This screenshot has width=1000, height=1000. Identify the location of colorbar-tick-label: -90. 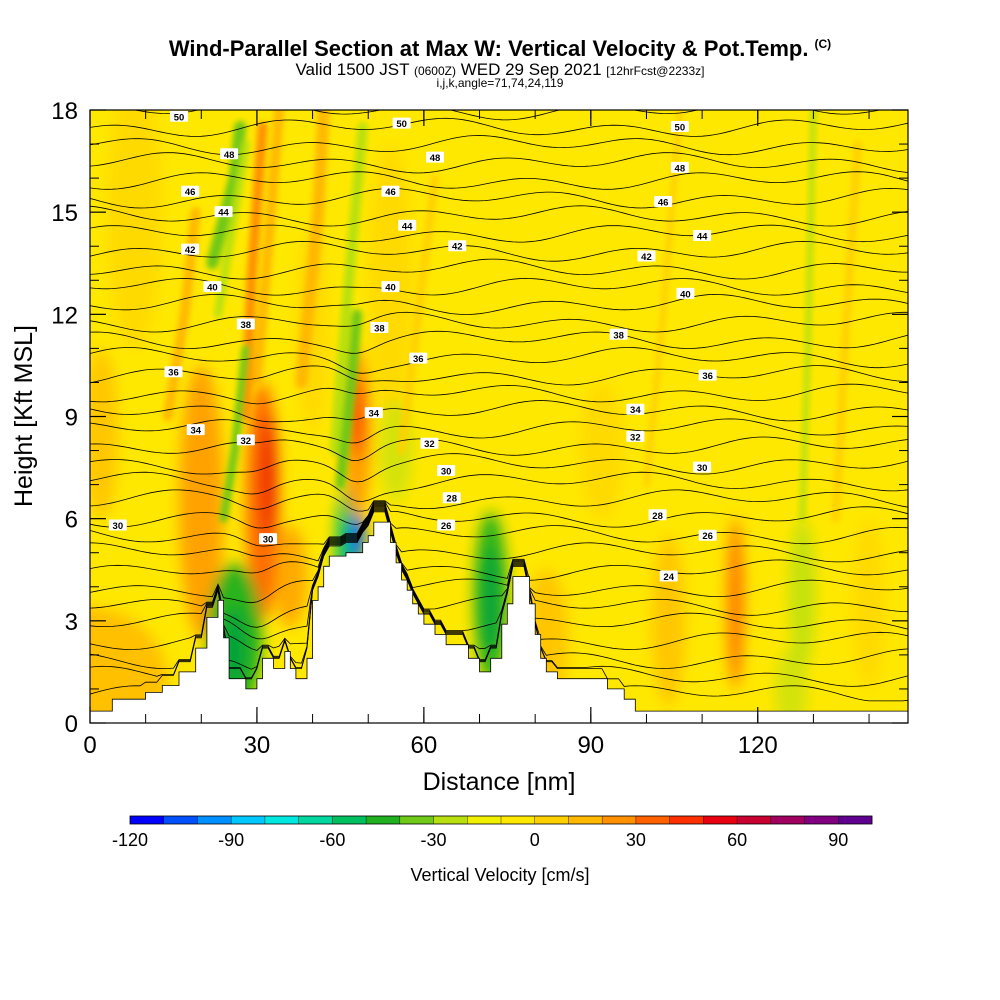
(231, 840).